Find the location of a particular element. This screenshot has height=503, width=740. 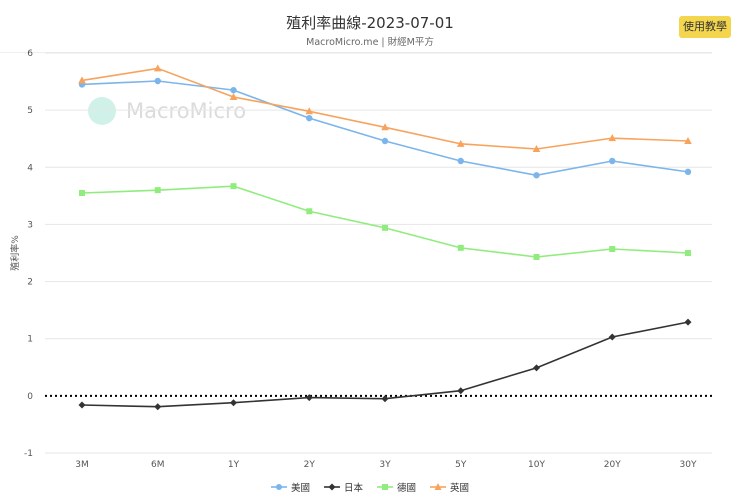

y-tick-label: 1 is located at coordinates (30, 340).